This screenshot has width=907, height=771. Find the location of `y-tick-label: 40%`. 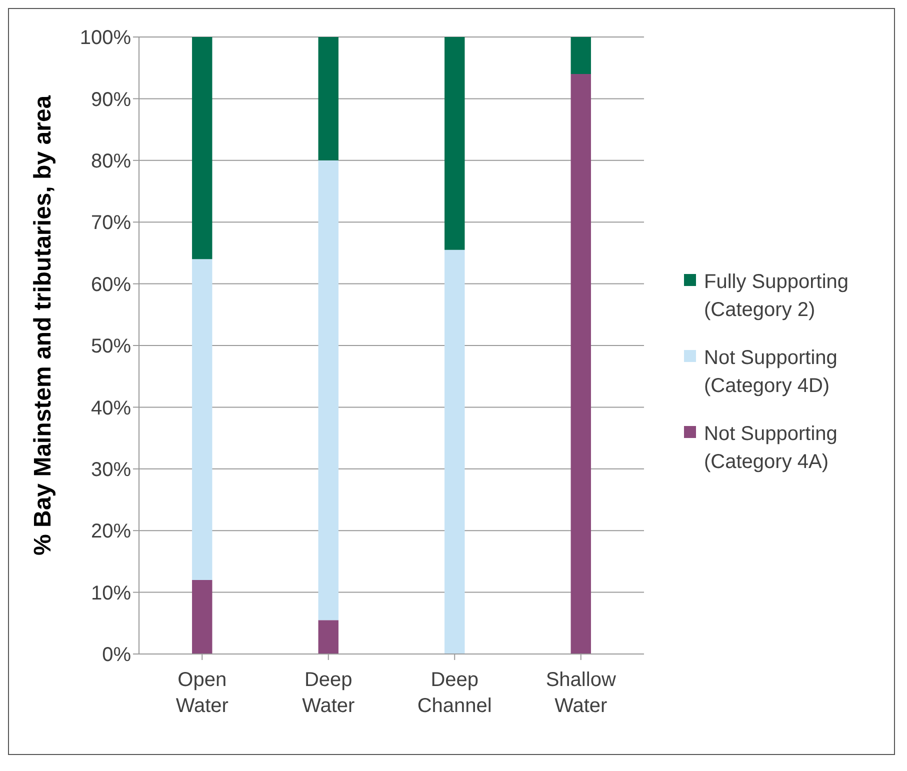

y-tick-label: 40% is located at coordinates (111, 408).